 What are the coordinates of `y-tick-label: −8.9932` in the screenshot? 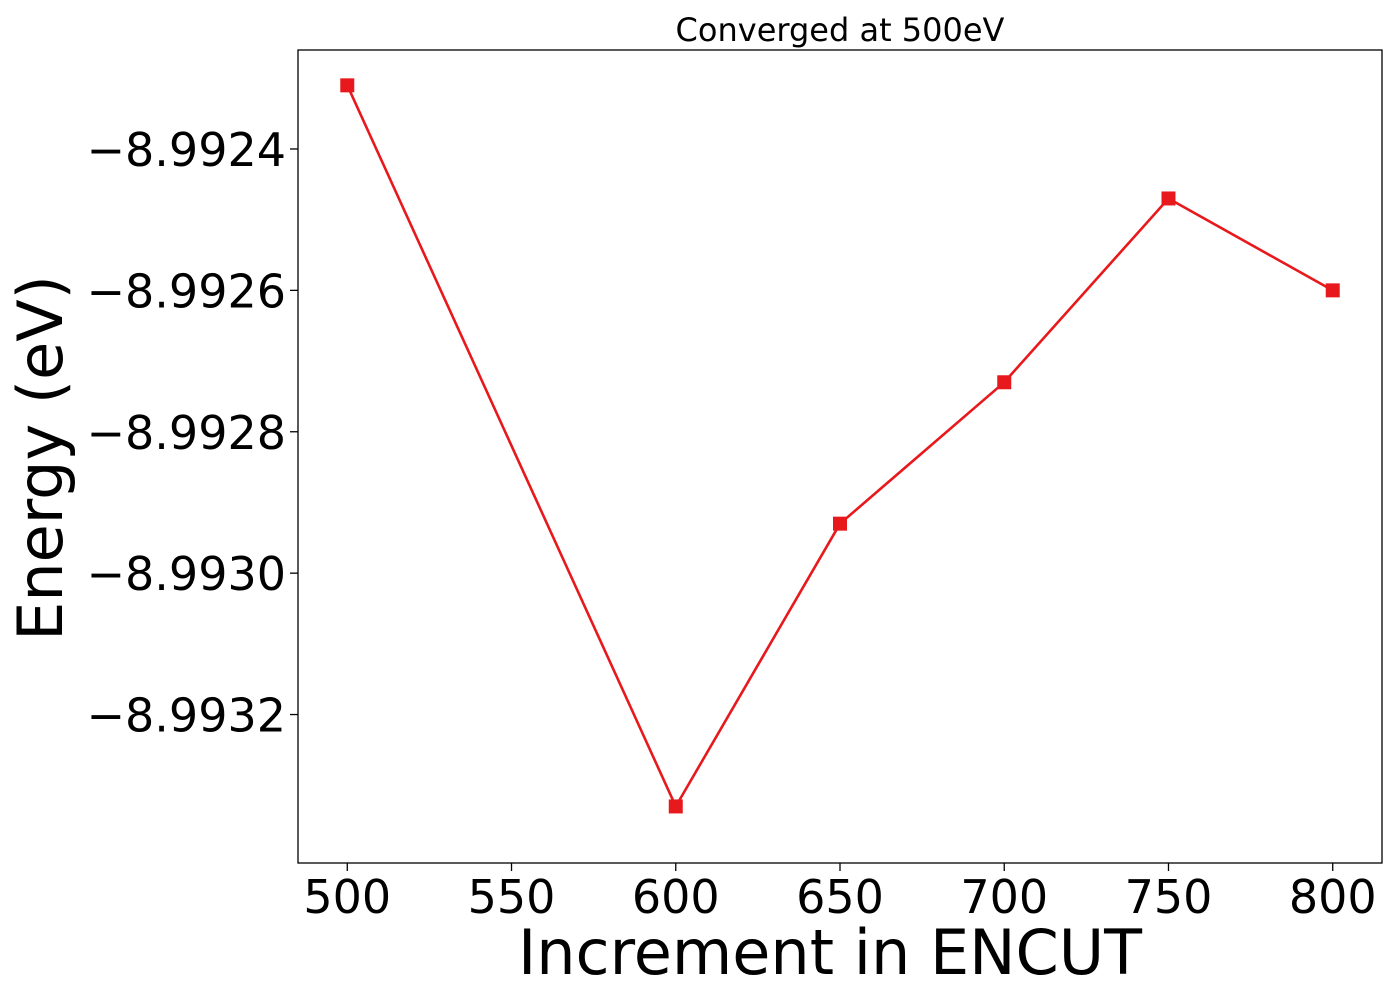 It's located at (187, 716).